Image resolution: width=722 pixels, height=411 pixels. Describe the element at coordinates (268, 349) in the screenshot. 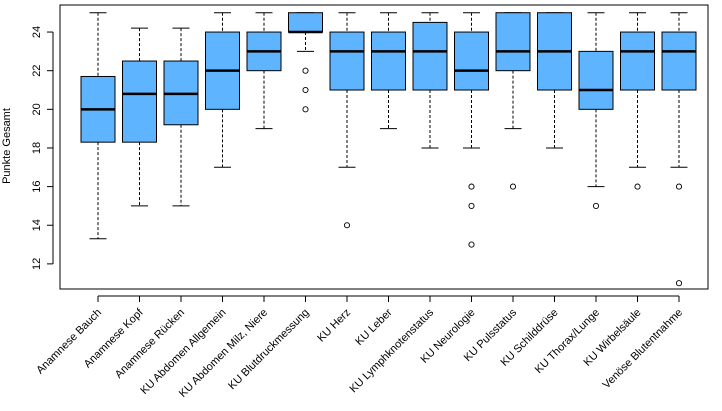

I see `x-tick-label: KU Blutdruckmessung` at that location.